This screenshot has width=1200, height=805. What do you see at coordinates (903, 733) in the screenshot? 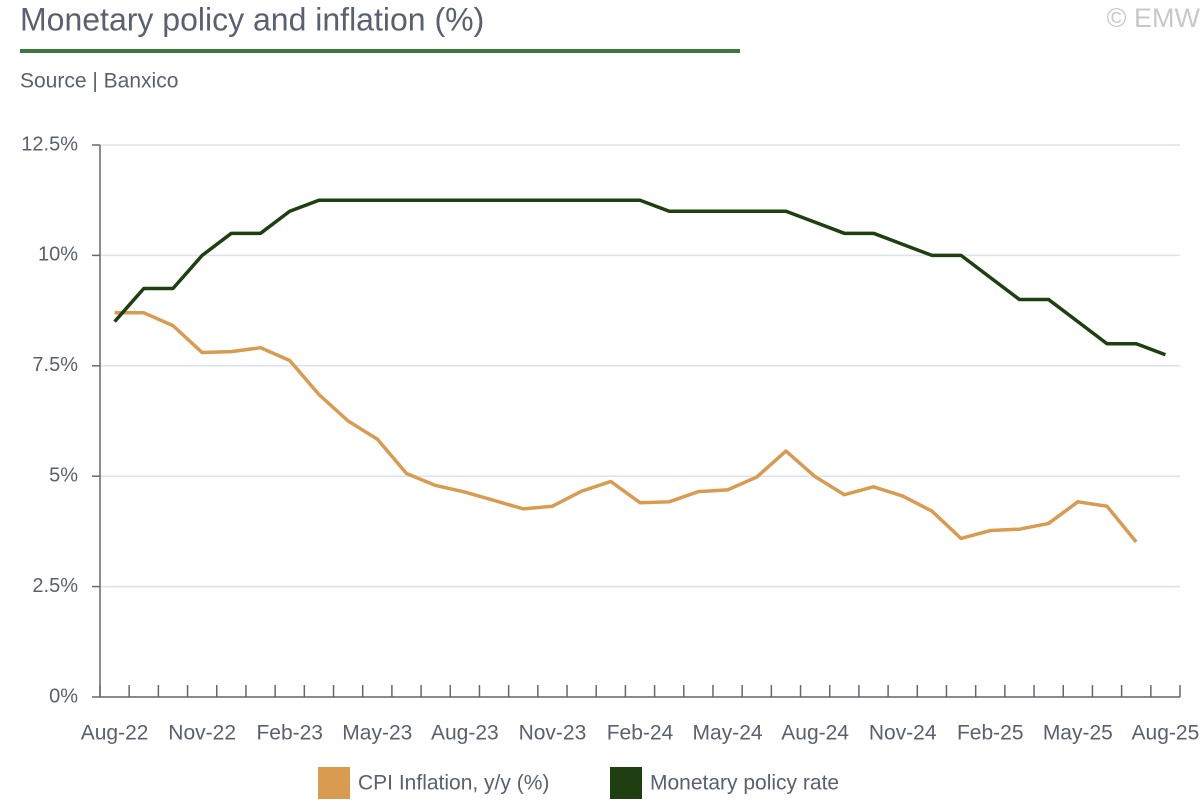
I see `x-tick-label: Nov-24` at bounding box center [903, 733].